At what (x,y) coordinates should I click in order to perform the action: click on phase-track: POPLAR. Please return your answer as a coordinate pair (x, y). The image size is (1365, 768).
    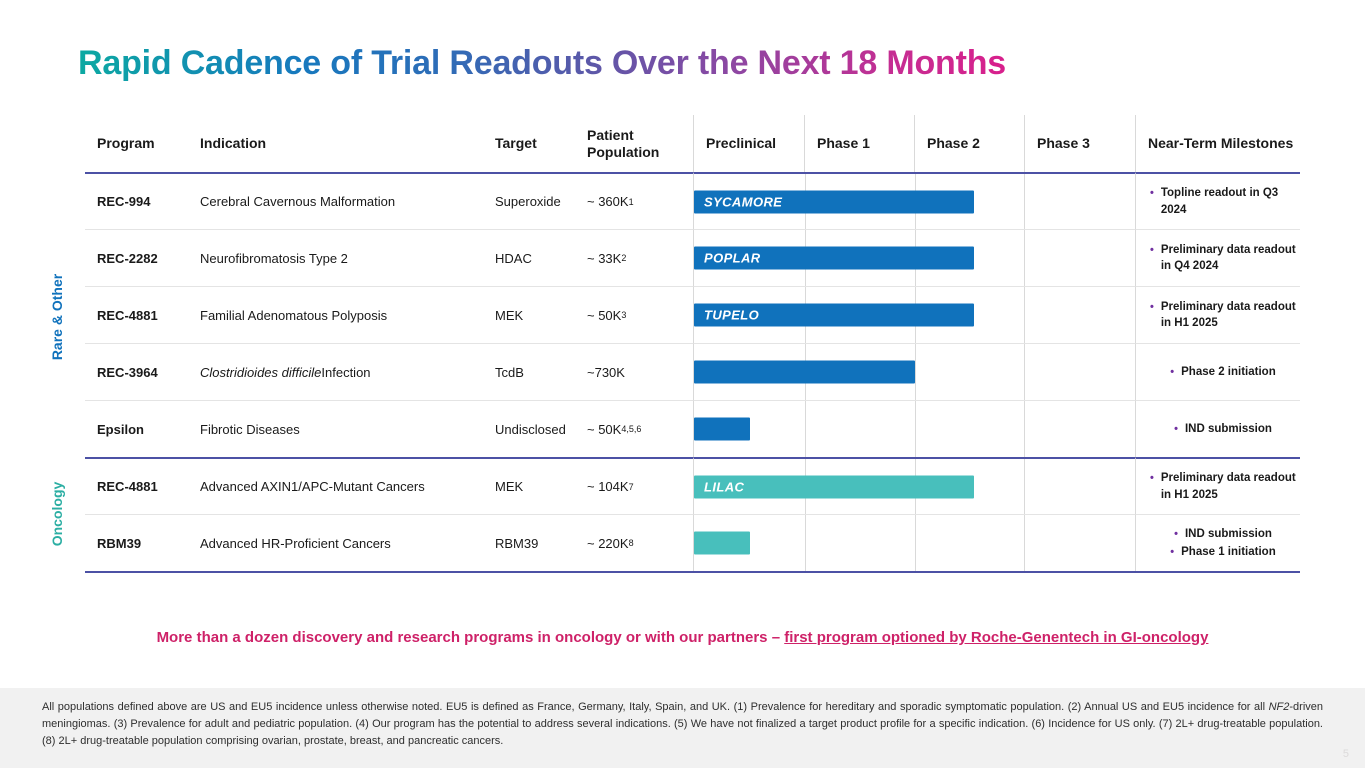
    Looking at the image, I should click on (914, 257).